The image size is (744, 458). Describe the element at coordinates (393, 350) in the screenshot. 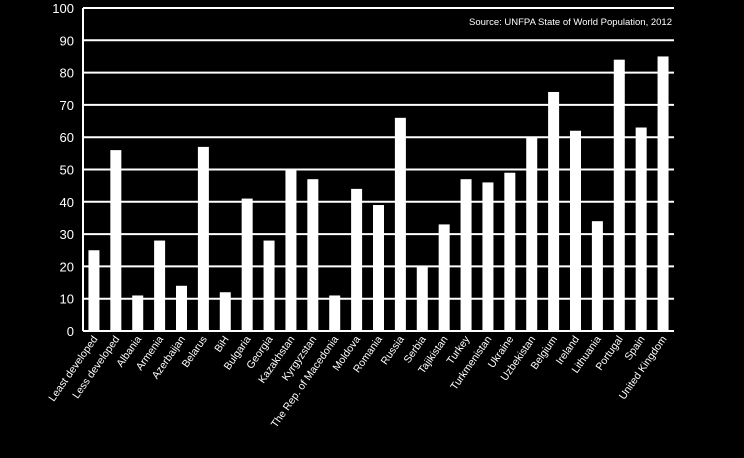

I see `category-label: Russia` at that location.